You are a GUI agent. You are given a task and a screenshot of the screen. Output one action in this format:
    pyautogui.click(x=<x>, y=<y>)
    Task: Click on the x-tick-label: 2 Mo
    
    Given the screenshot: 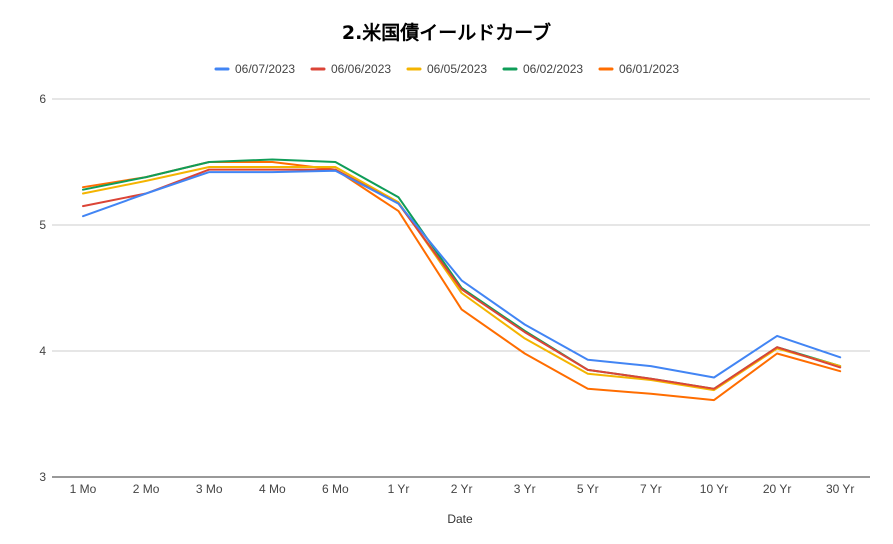 What is the action you would take?
    pyautogui.click(x=146, y=489)
    